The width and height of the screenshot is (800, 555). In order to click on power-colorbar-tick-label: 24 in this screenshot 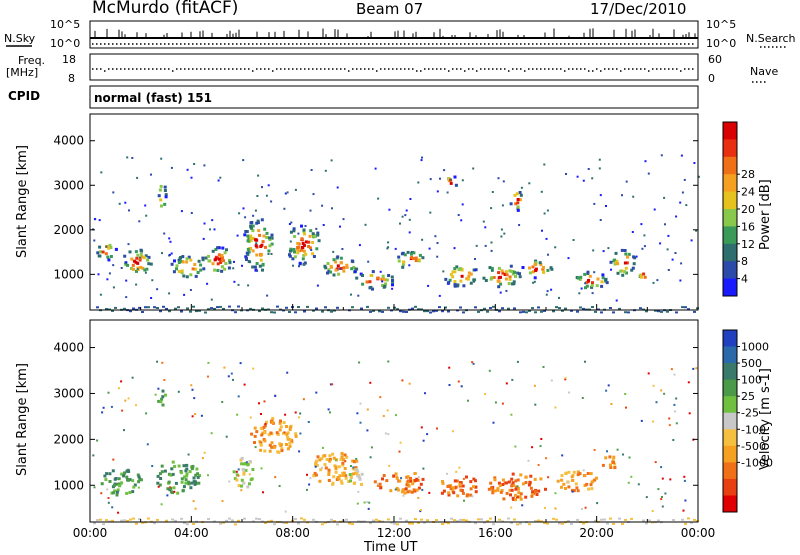, I will do `click(748, 192)`.